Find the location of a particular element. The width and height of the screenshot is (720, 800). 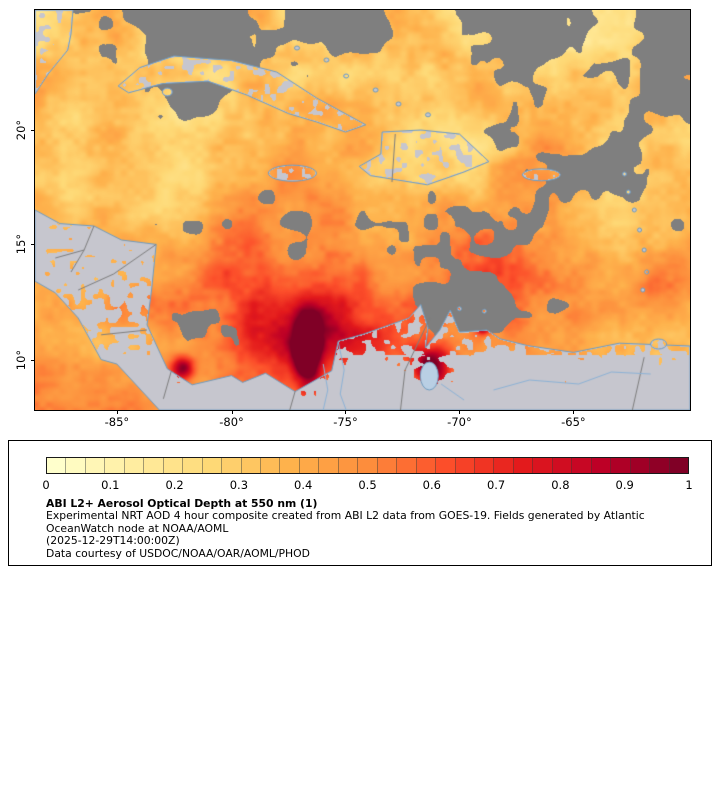

colorbar is located at coordinates (367, 465).